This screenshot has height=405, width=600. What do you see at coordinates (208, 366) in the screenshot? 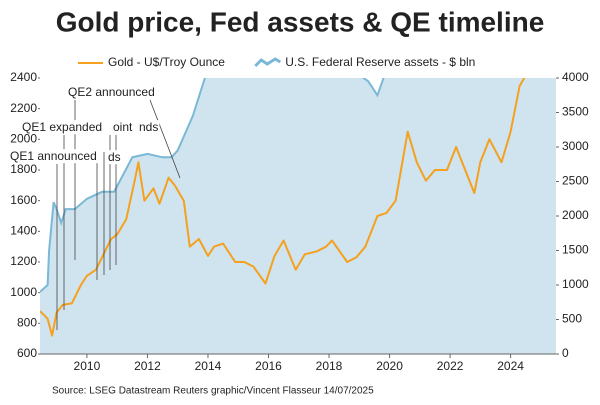
I see `x-tick-label: 2014` at bounding box center [208, 366].